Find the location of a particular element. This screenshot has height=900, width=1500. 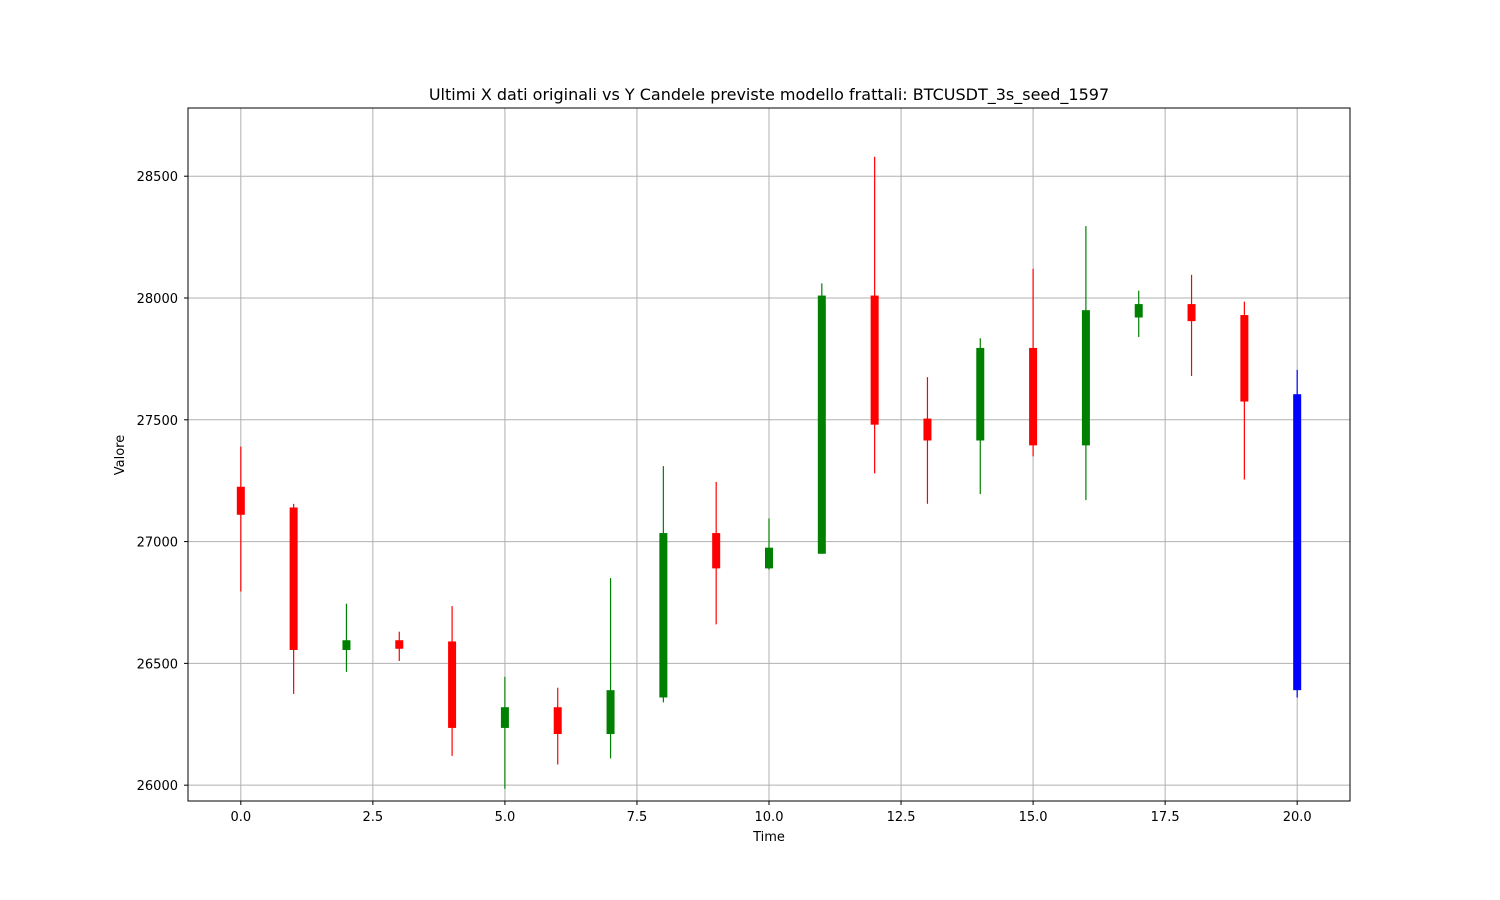

y-axis-ticks: 26000 26500 27000 27500 28000 28500 is located at coordinates (162, 482).